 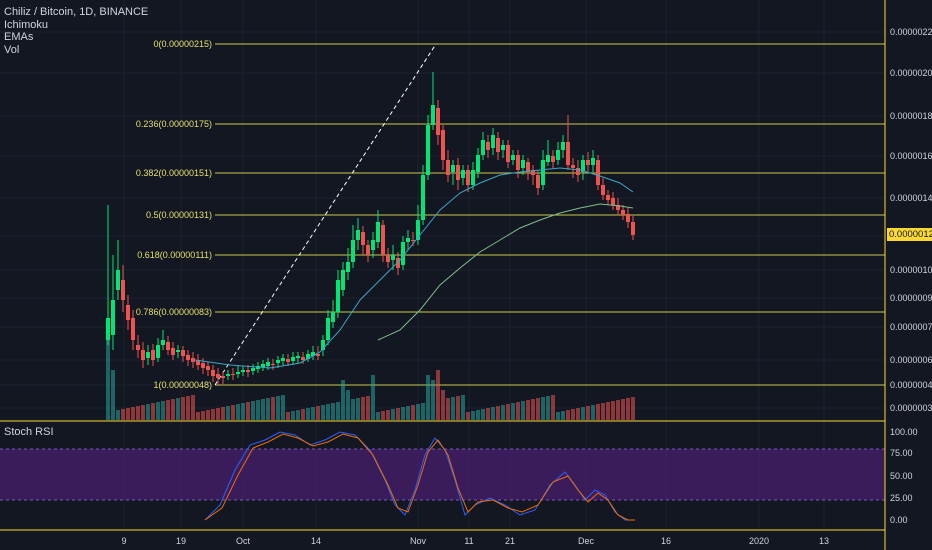 I want to click on stoch-tick-label: 100.00, so click(x=904, y=432).